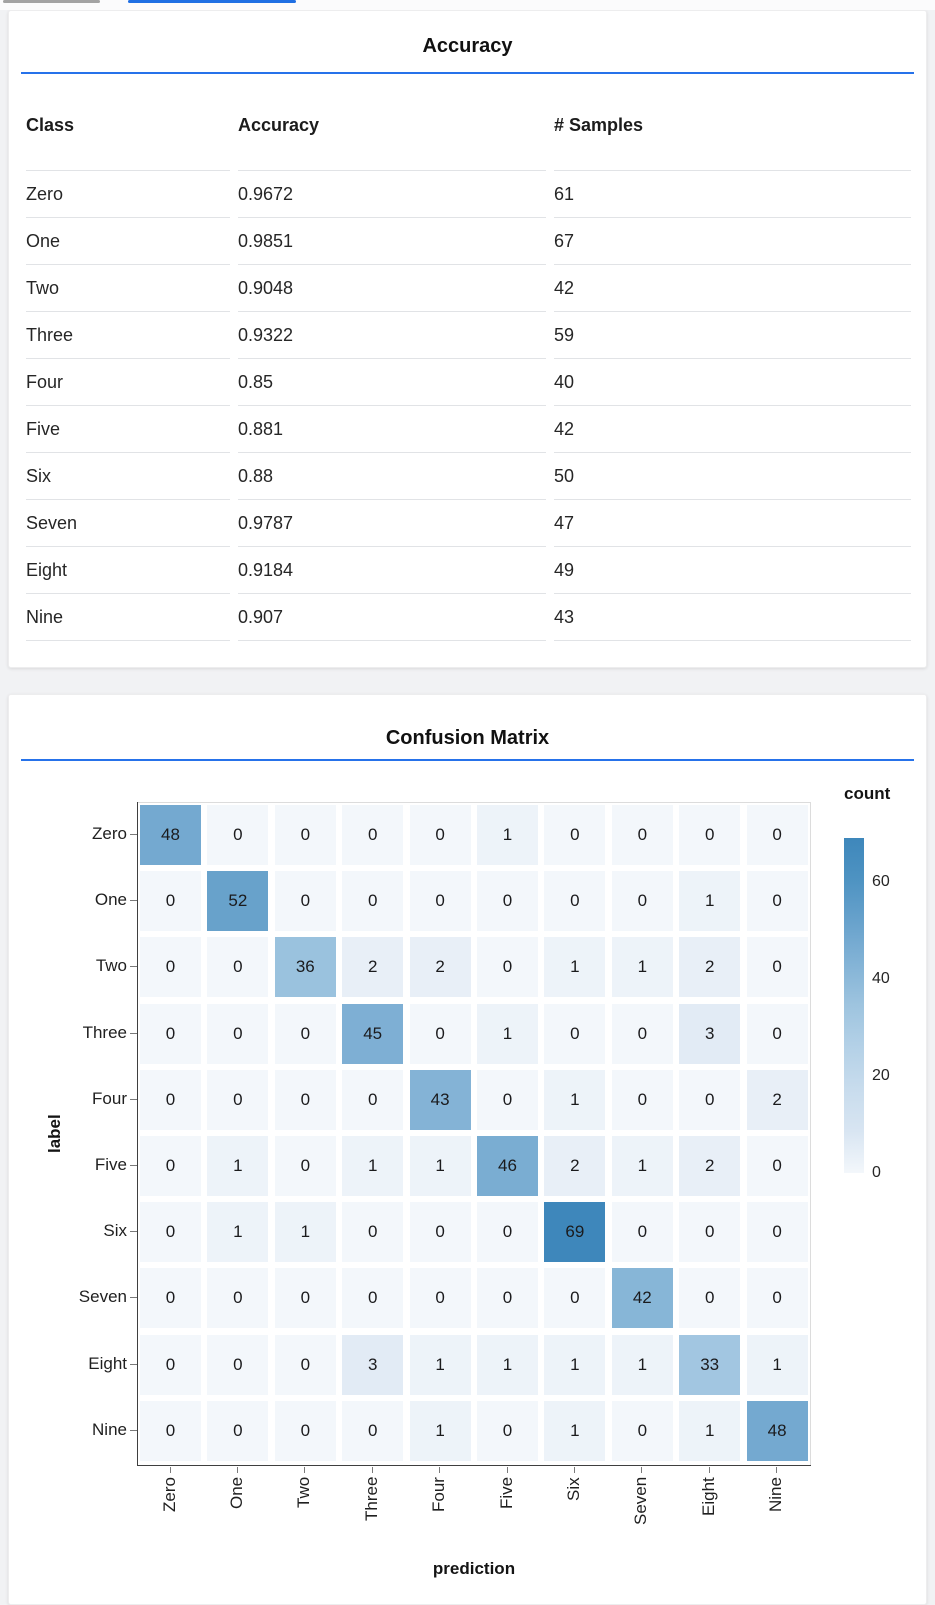 This screenshot has height=1605, width=935. What do you see at coordinates (111, 966) in the screenshot?
I see `y-axis-tick-label: Two` at bounding box center [111, 966].